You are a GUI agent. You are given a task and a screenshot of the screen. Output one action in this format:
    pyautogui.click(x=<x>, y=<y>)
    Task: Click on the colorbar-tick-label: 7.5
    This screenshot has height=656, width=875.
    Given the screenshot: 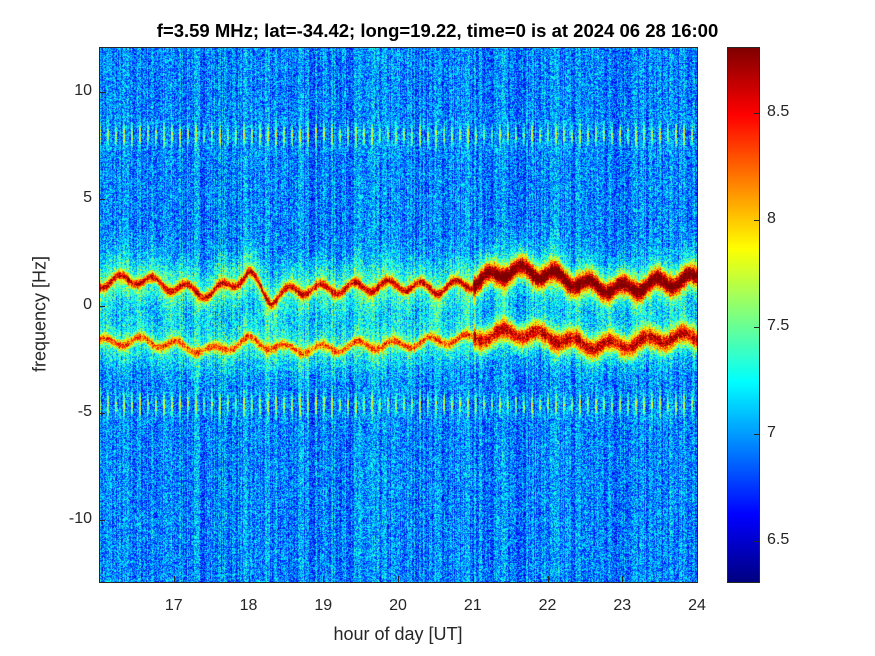 What is the action you would take?
    pyautogui.click(x=778, y=326)
    